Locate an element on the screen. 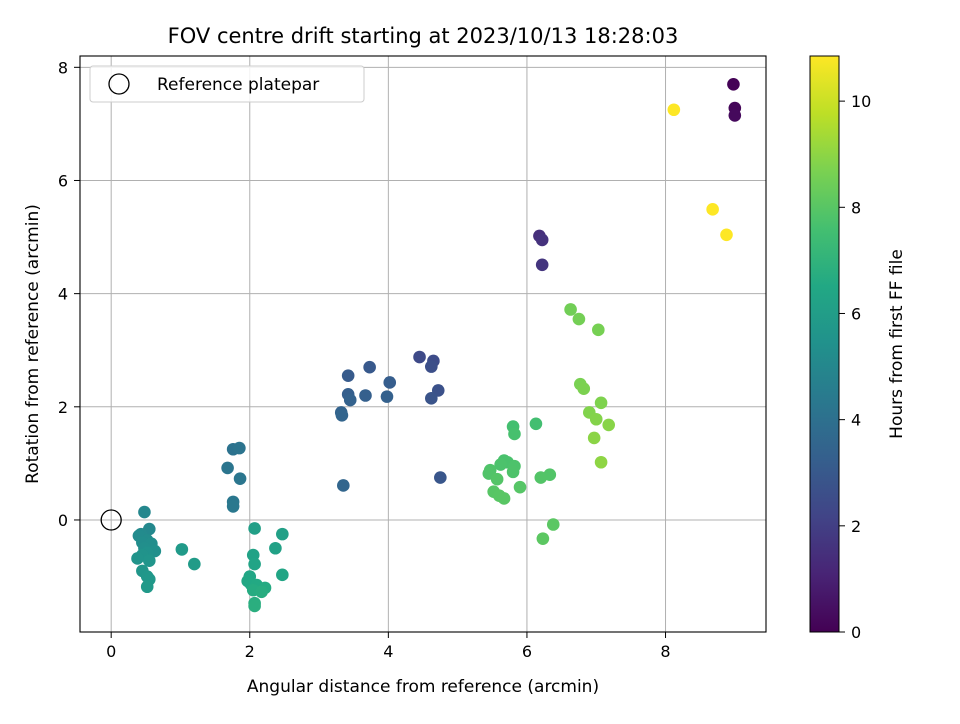 This screenshot has height=724, width=960. y-tick-label: 0 is located at coordinates (63, 520).